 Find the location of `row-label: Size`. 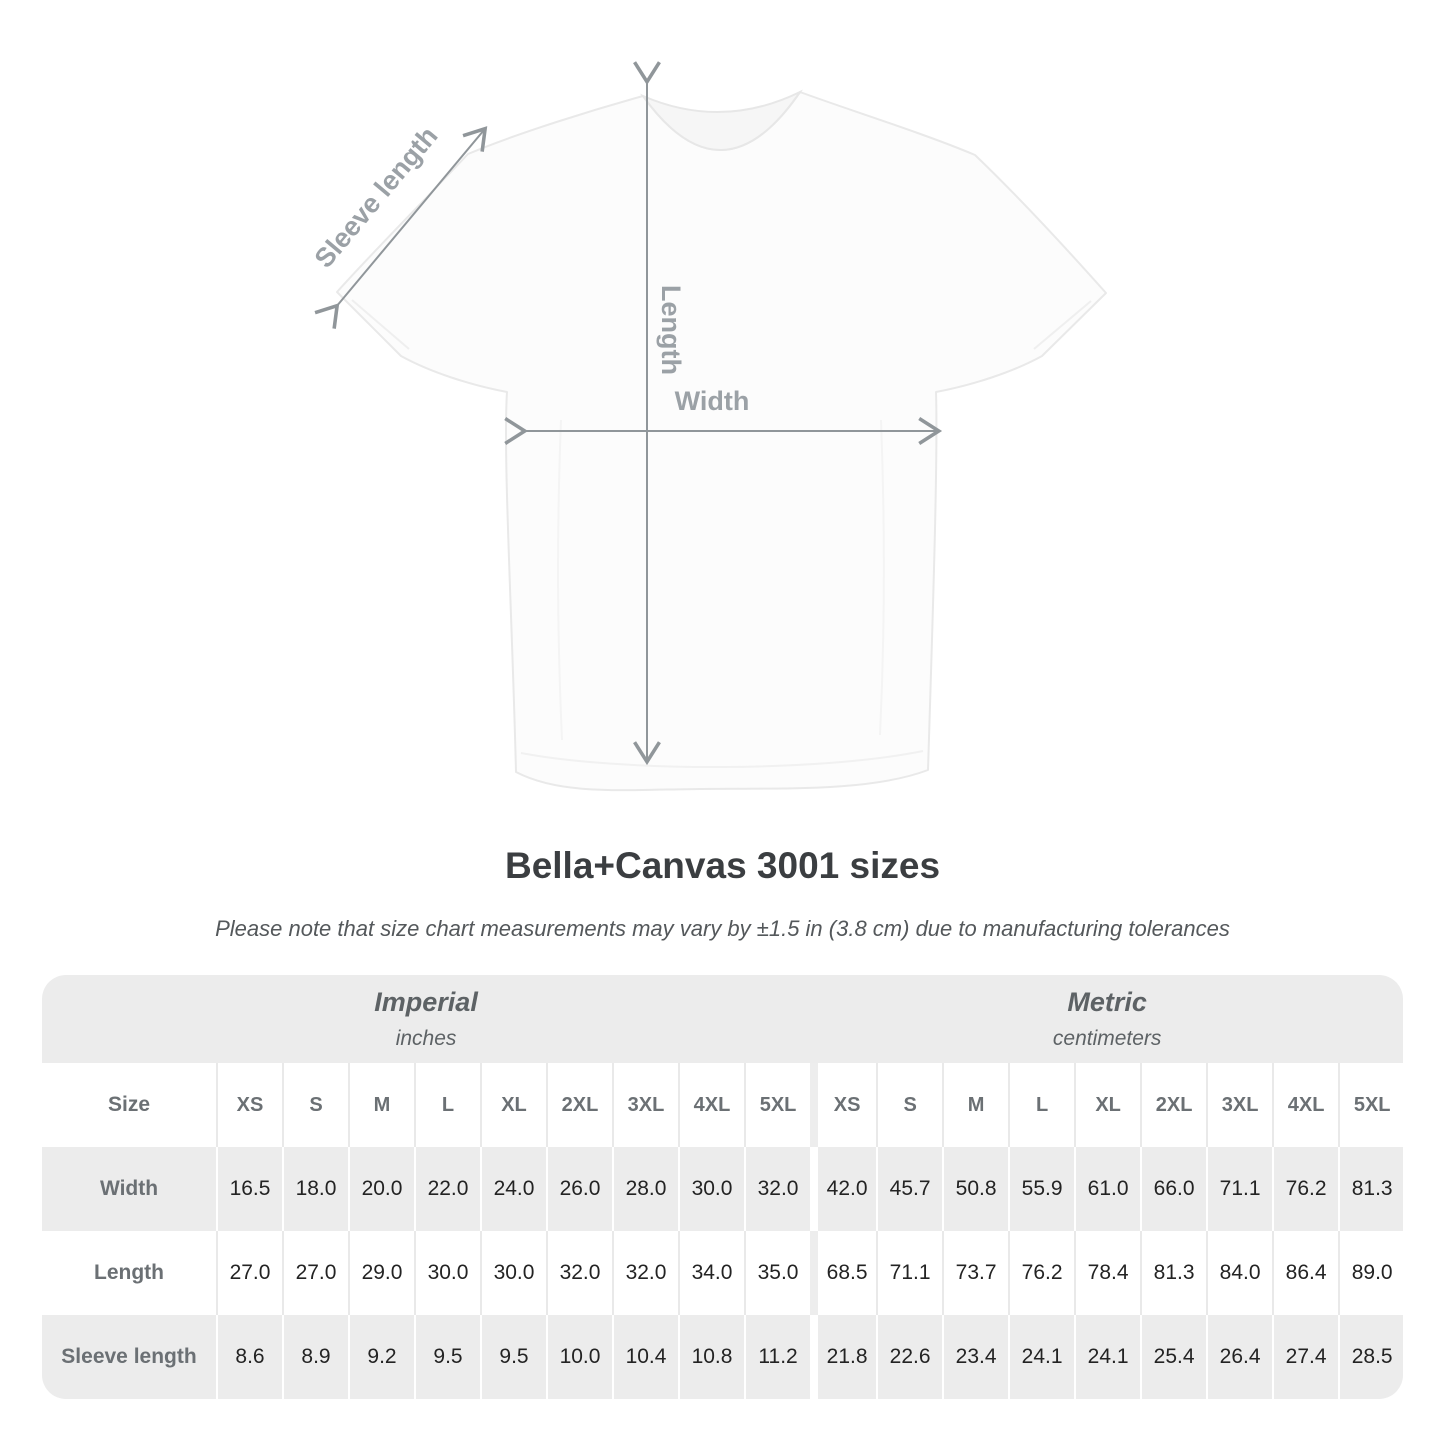

row-label: Size is located at coordinates (129, 1105).